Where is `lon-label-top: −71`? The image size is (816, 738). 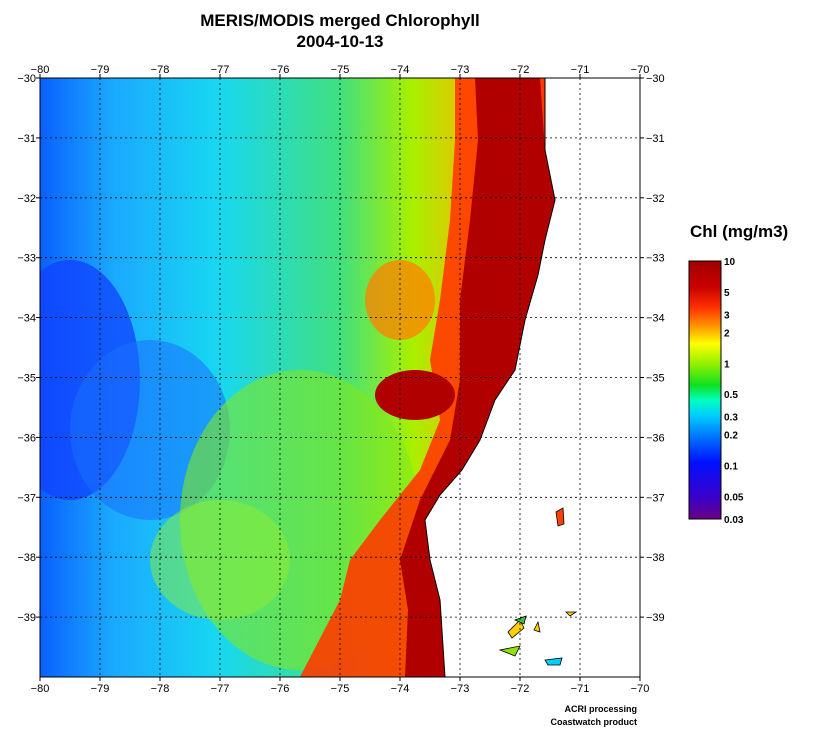 lon-label-top: −71 is located at coordinates (580, 70).